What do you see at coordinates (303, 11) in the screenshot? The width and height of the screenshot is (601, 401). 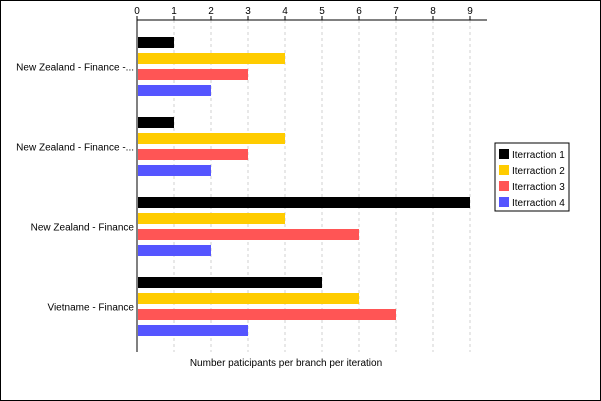 I see `x-tick-labels: 0 1 2 3 4 5 6 7 8 9` at bounding box center [303, 11].